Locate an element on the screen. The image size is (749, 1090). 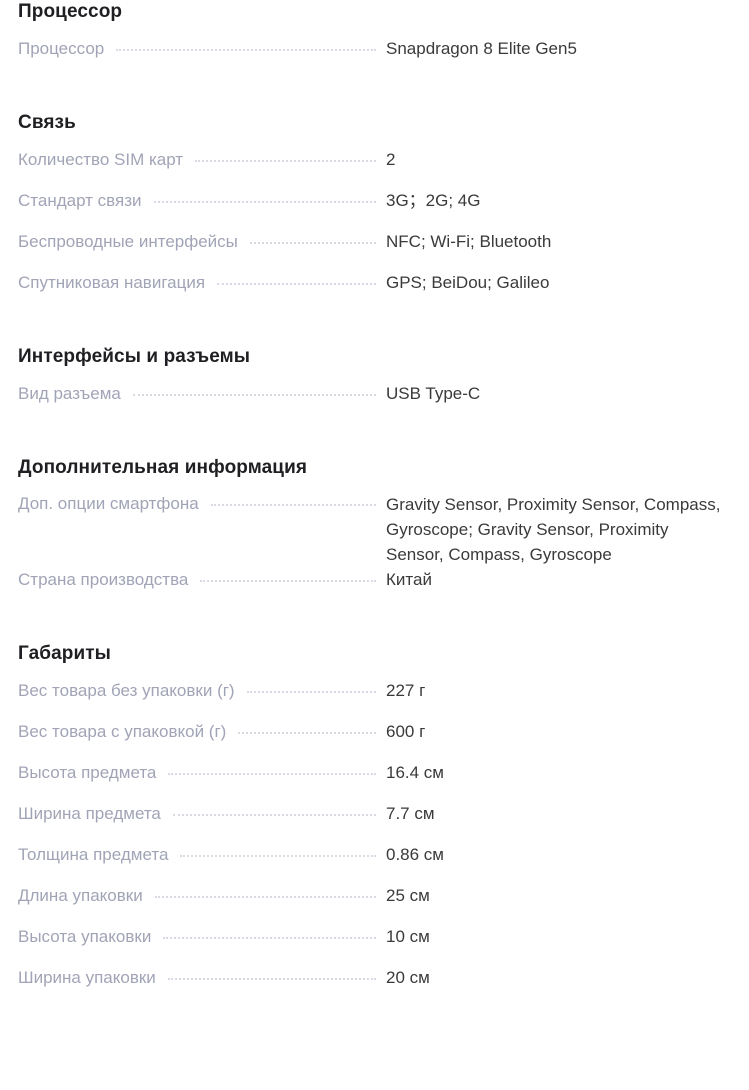
spec-label: Количество SIM карт is located at coordinates (101, 159).